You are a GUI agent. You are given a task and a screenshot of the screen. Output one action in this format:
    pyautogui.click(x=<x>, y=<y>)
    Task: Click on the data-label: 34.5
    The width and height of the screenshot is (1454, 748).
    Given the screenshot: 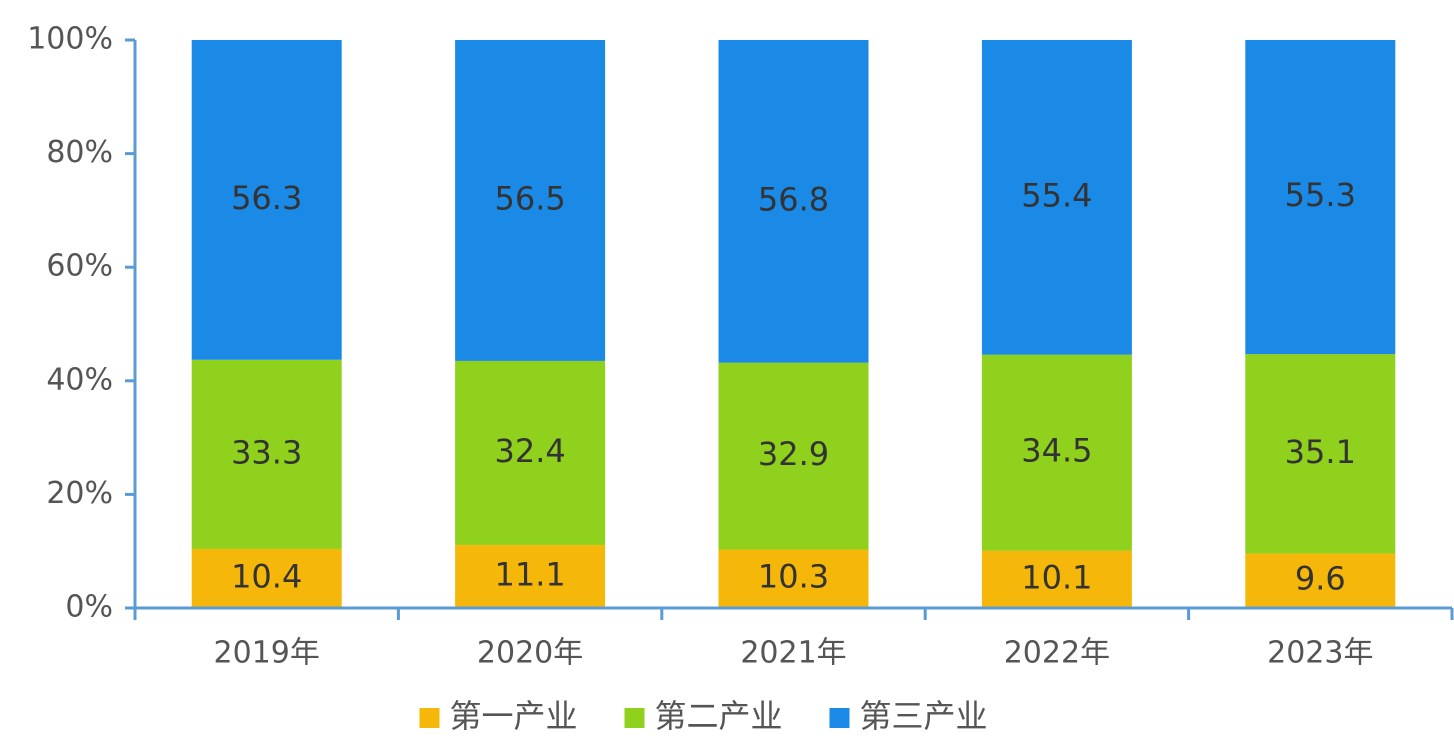 What is the action you would take?
    pyautogui.click(x=1056, y=451)
    